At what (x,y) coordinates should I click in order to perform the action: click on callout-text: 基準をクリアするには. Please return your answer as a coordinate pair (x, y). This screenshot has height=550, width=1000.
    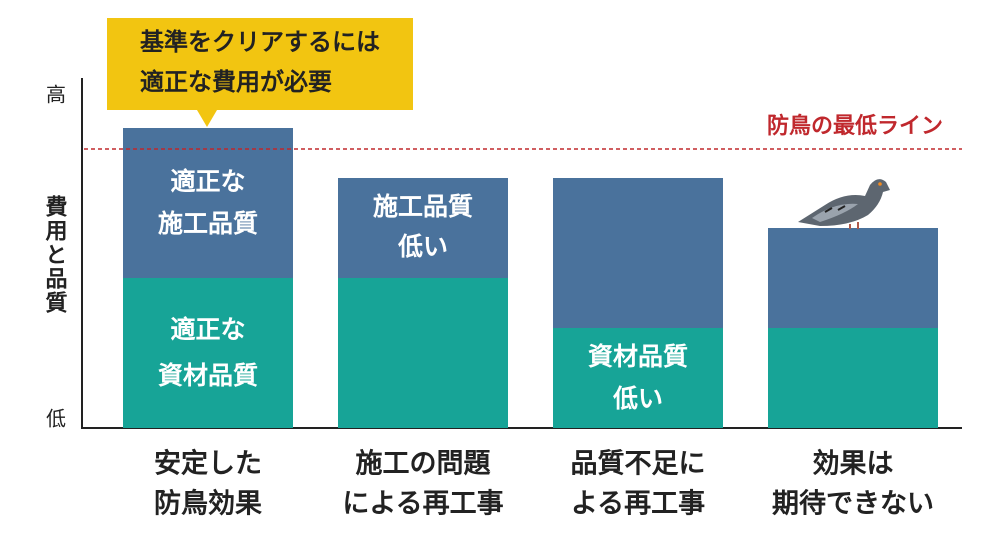
    Looking at the image, I should click on (260, 42).